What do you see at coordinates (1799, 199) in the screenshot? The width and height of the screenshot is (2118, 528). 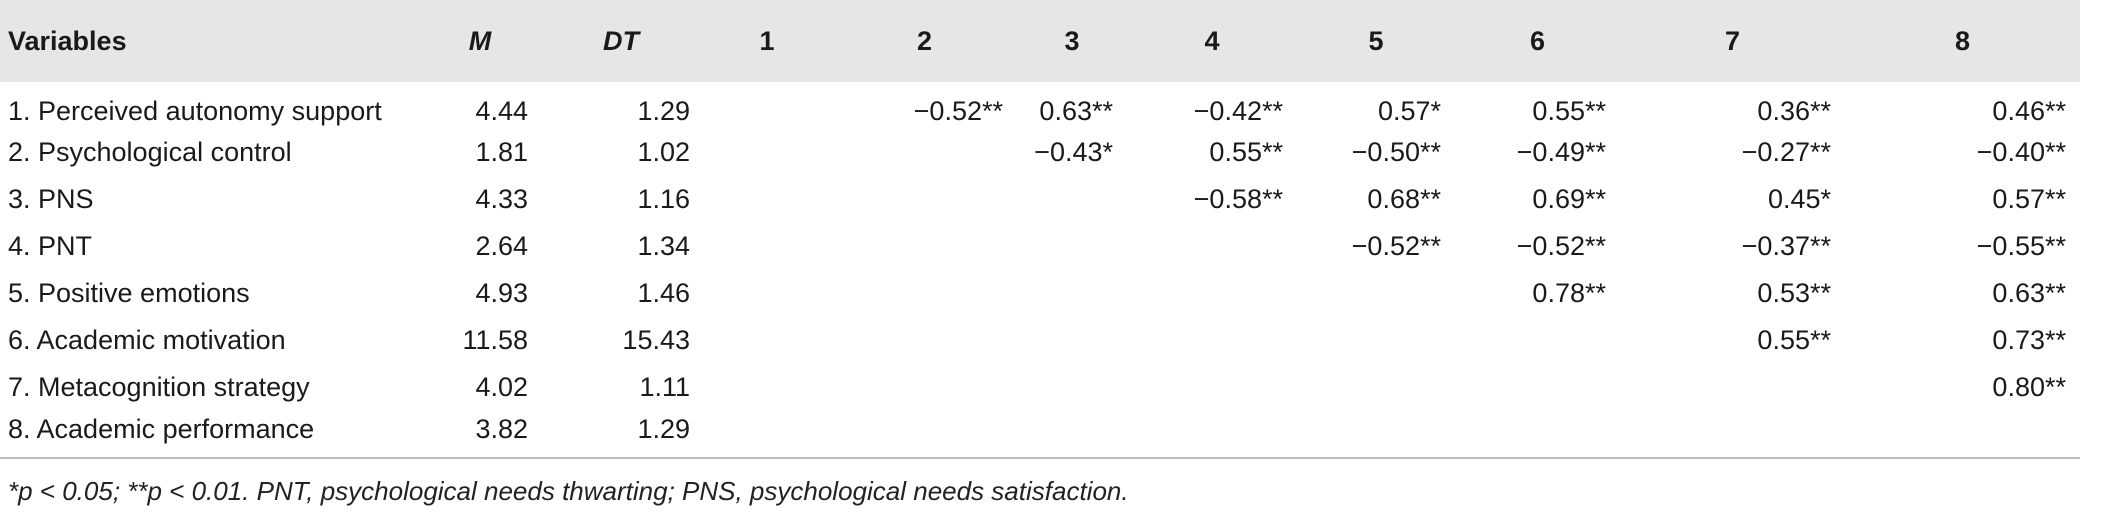 I see `cell-c7: 0.45*` at bounding box center [1799, 199].